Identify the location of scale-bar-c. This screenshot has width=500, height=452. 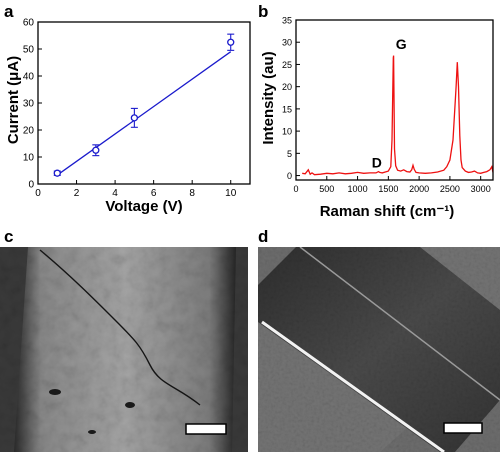
(206, 429).